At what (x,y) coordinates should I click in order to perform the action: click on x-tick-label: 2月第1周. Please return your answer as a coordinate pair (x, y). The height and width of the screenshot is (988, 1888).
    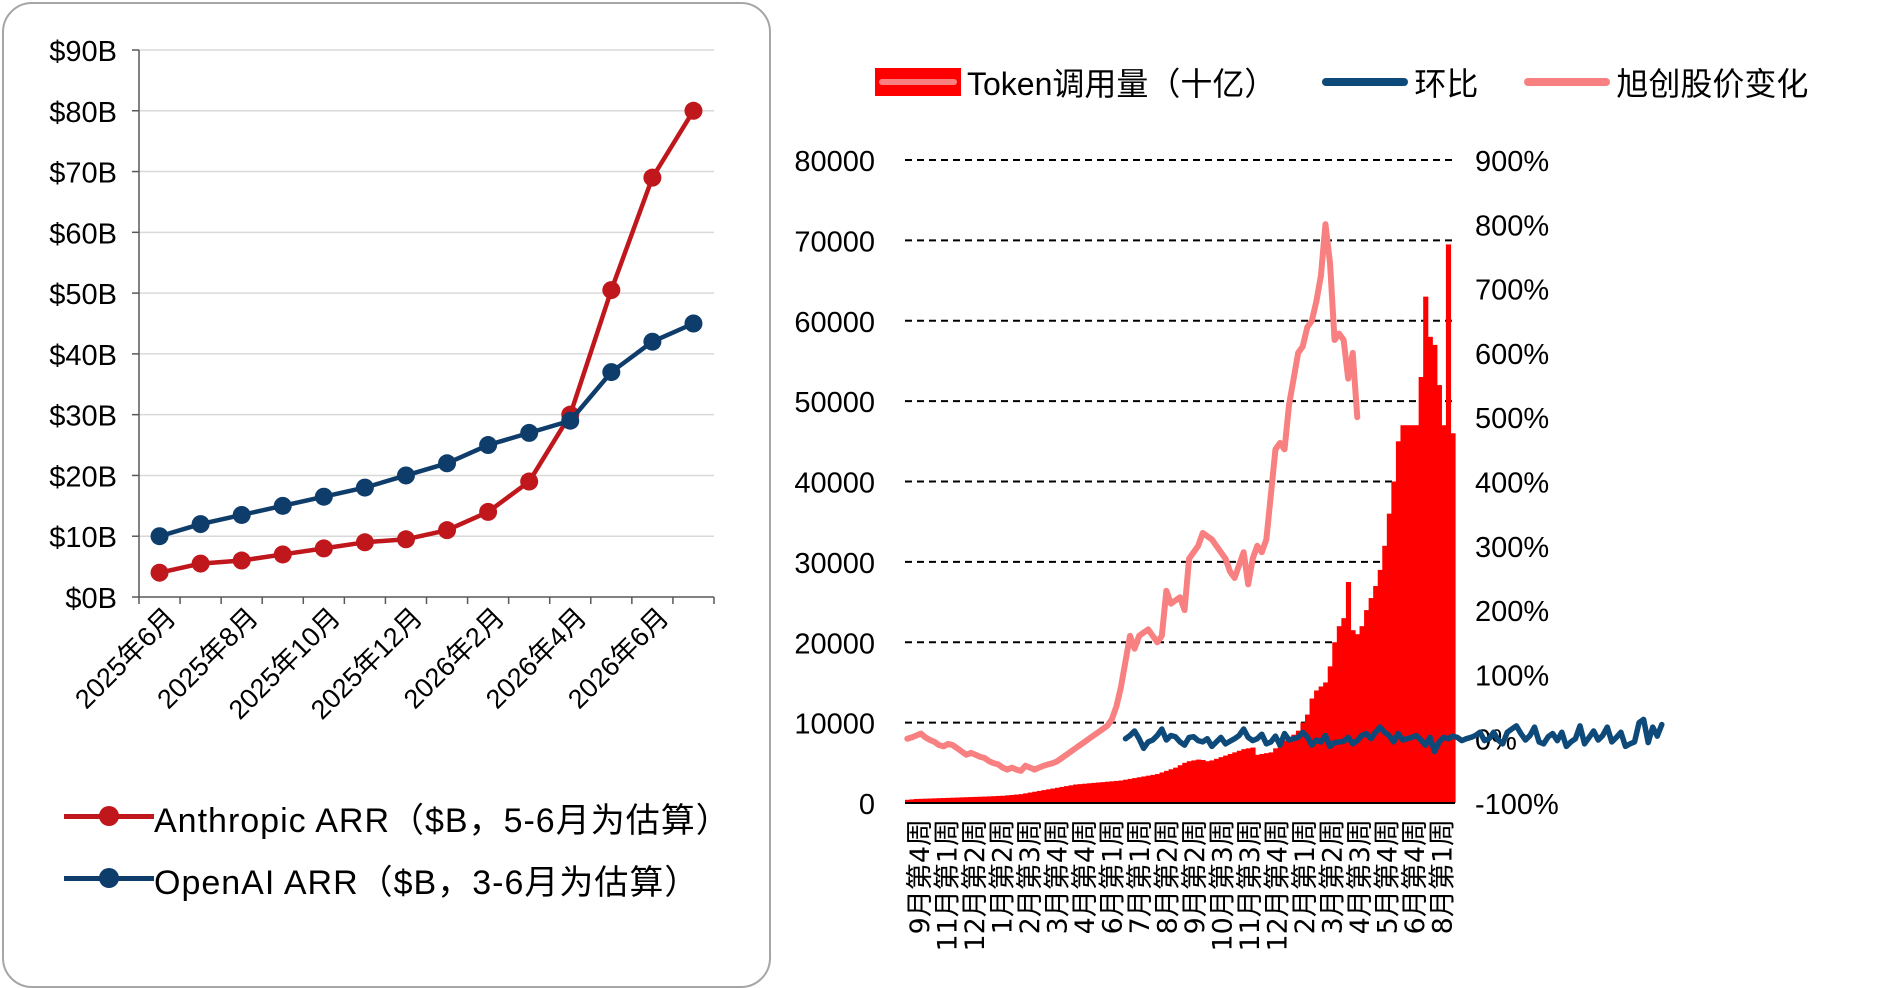
    Looking at the image, I should click on (1305, 876).